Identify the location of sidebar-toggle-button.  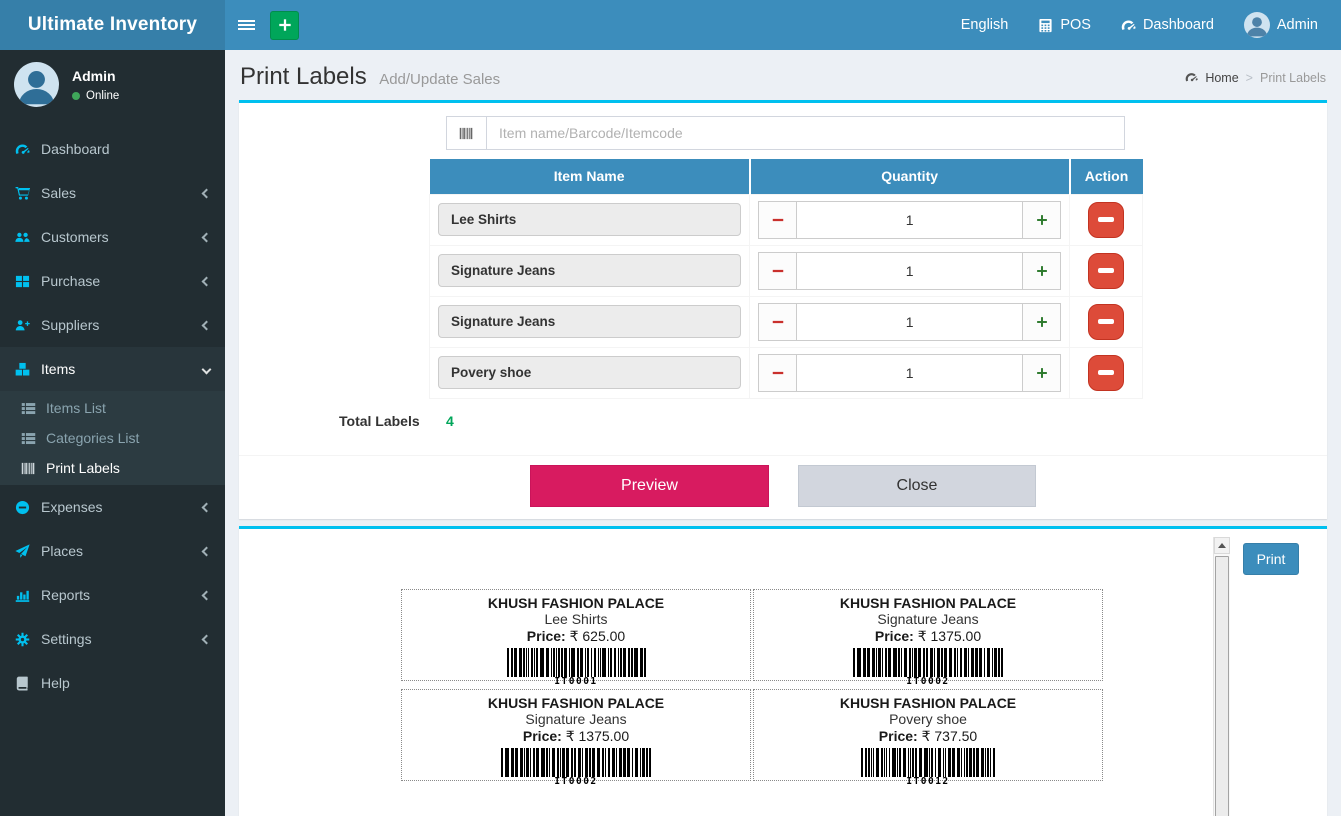
(246, 25).